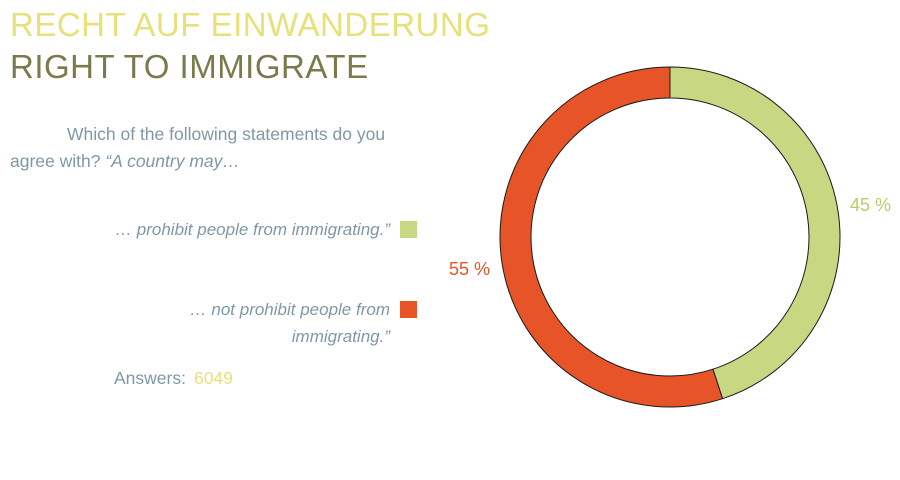  Describe the element at coordinates (408, 229) in the screenshot. I see `legend-swatch-prohibit` at that location.